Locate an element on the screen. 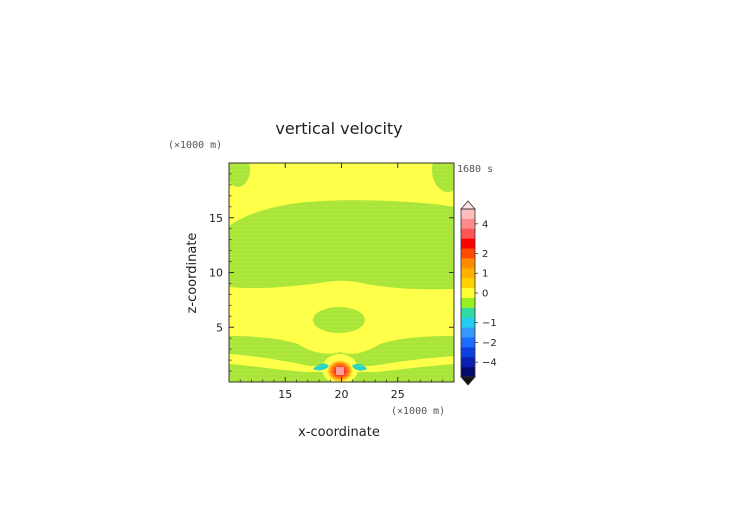 This screenshot has height=532, width=752. time-label: 1680 s is located at coordinates (475, 169).